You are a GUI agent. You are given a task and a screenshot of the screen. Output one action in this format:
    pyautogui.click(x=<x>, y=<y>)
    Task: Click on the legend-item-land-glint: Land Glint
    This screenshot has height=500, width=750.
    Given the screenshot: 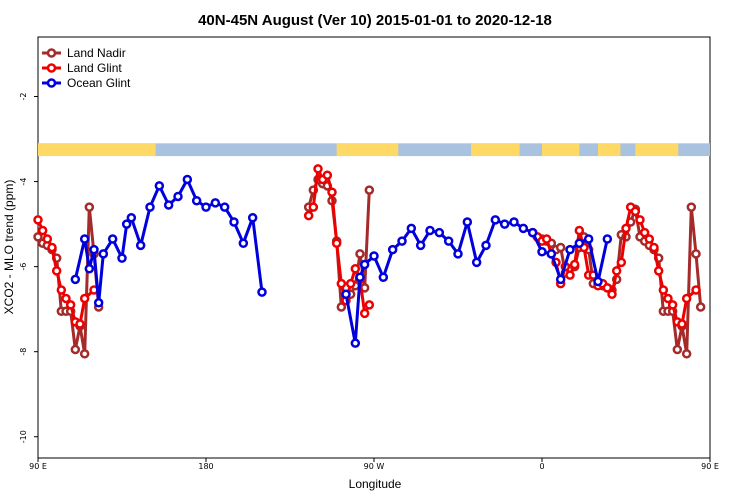 What is the action you would take?
    pyautogui.click(x=82, y=68)
    